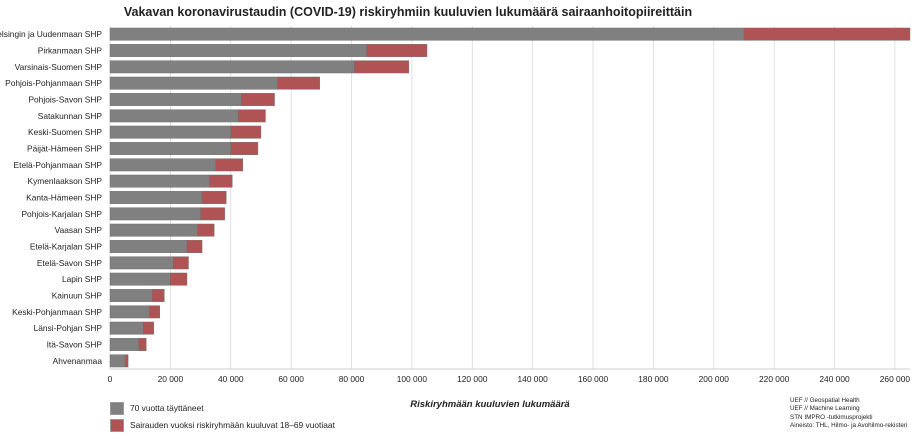 The height and width of the screenshot is (439, 920). What do you see at coordinates (222, 408) in the screenshot?
I see `legend-item-70plus: 70 vuotta täyttäneet` at bounding box center [222, 408].